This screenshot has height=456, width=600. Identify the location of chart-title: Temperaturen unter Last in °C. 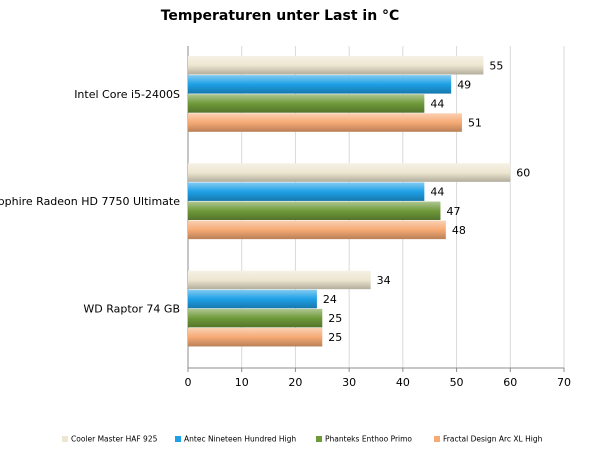
(280, 16).